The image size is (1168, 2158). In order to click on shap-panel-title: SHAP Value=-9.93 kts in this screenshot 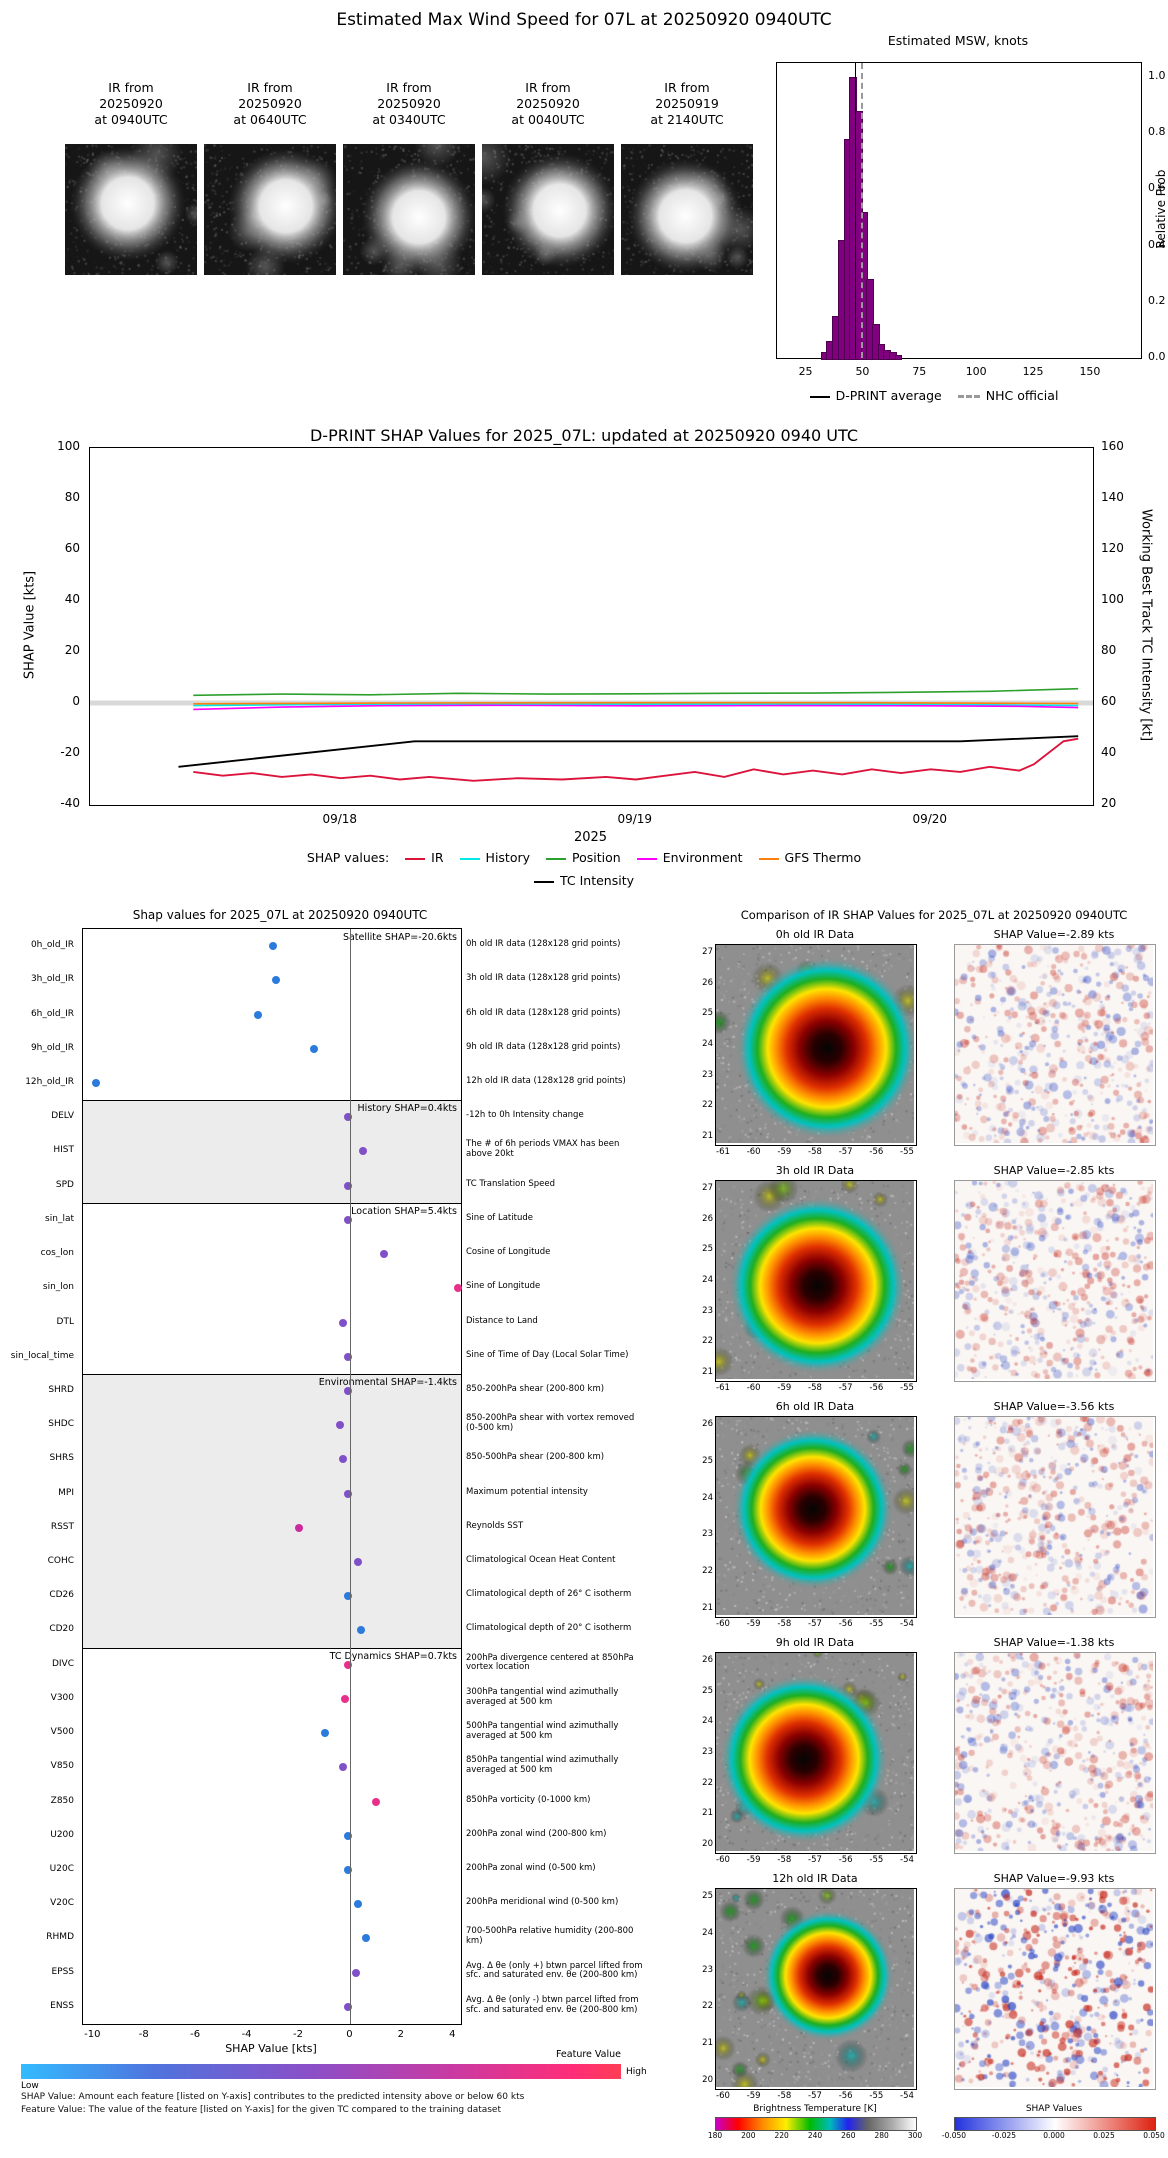, I will do `click(1054, 1878)`.